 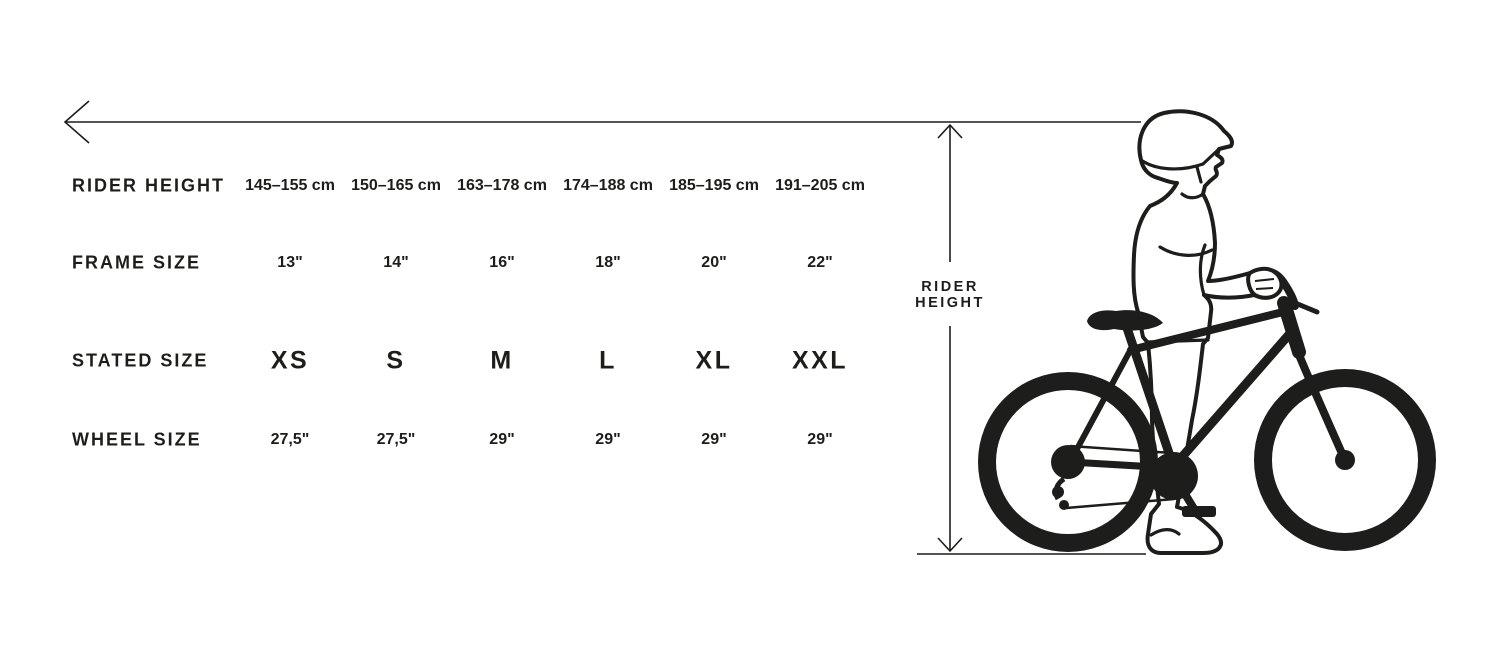 What do you see at coordinates (502, 262) in the screenshot?
I see `frame-size-value-m: 16"` at bounding box center [502, 262].